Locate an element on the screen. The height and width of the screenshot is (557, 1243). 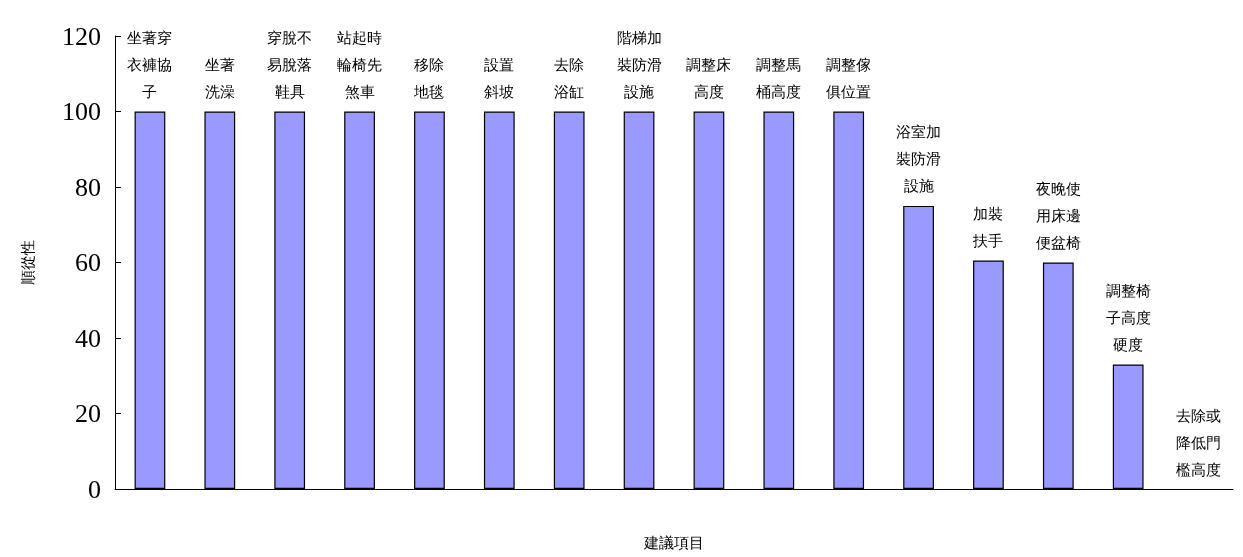
x-tick-label: 夜晚使用床邊便盆椅 is located at coordinates (1058, 216).